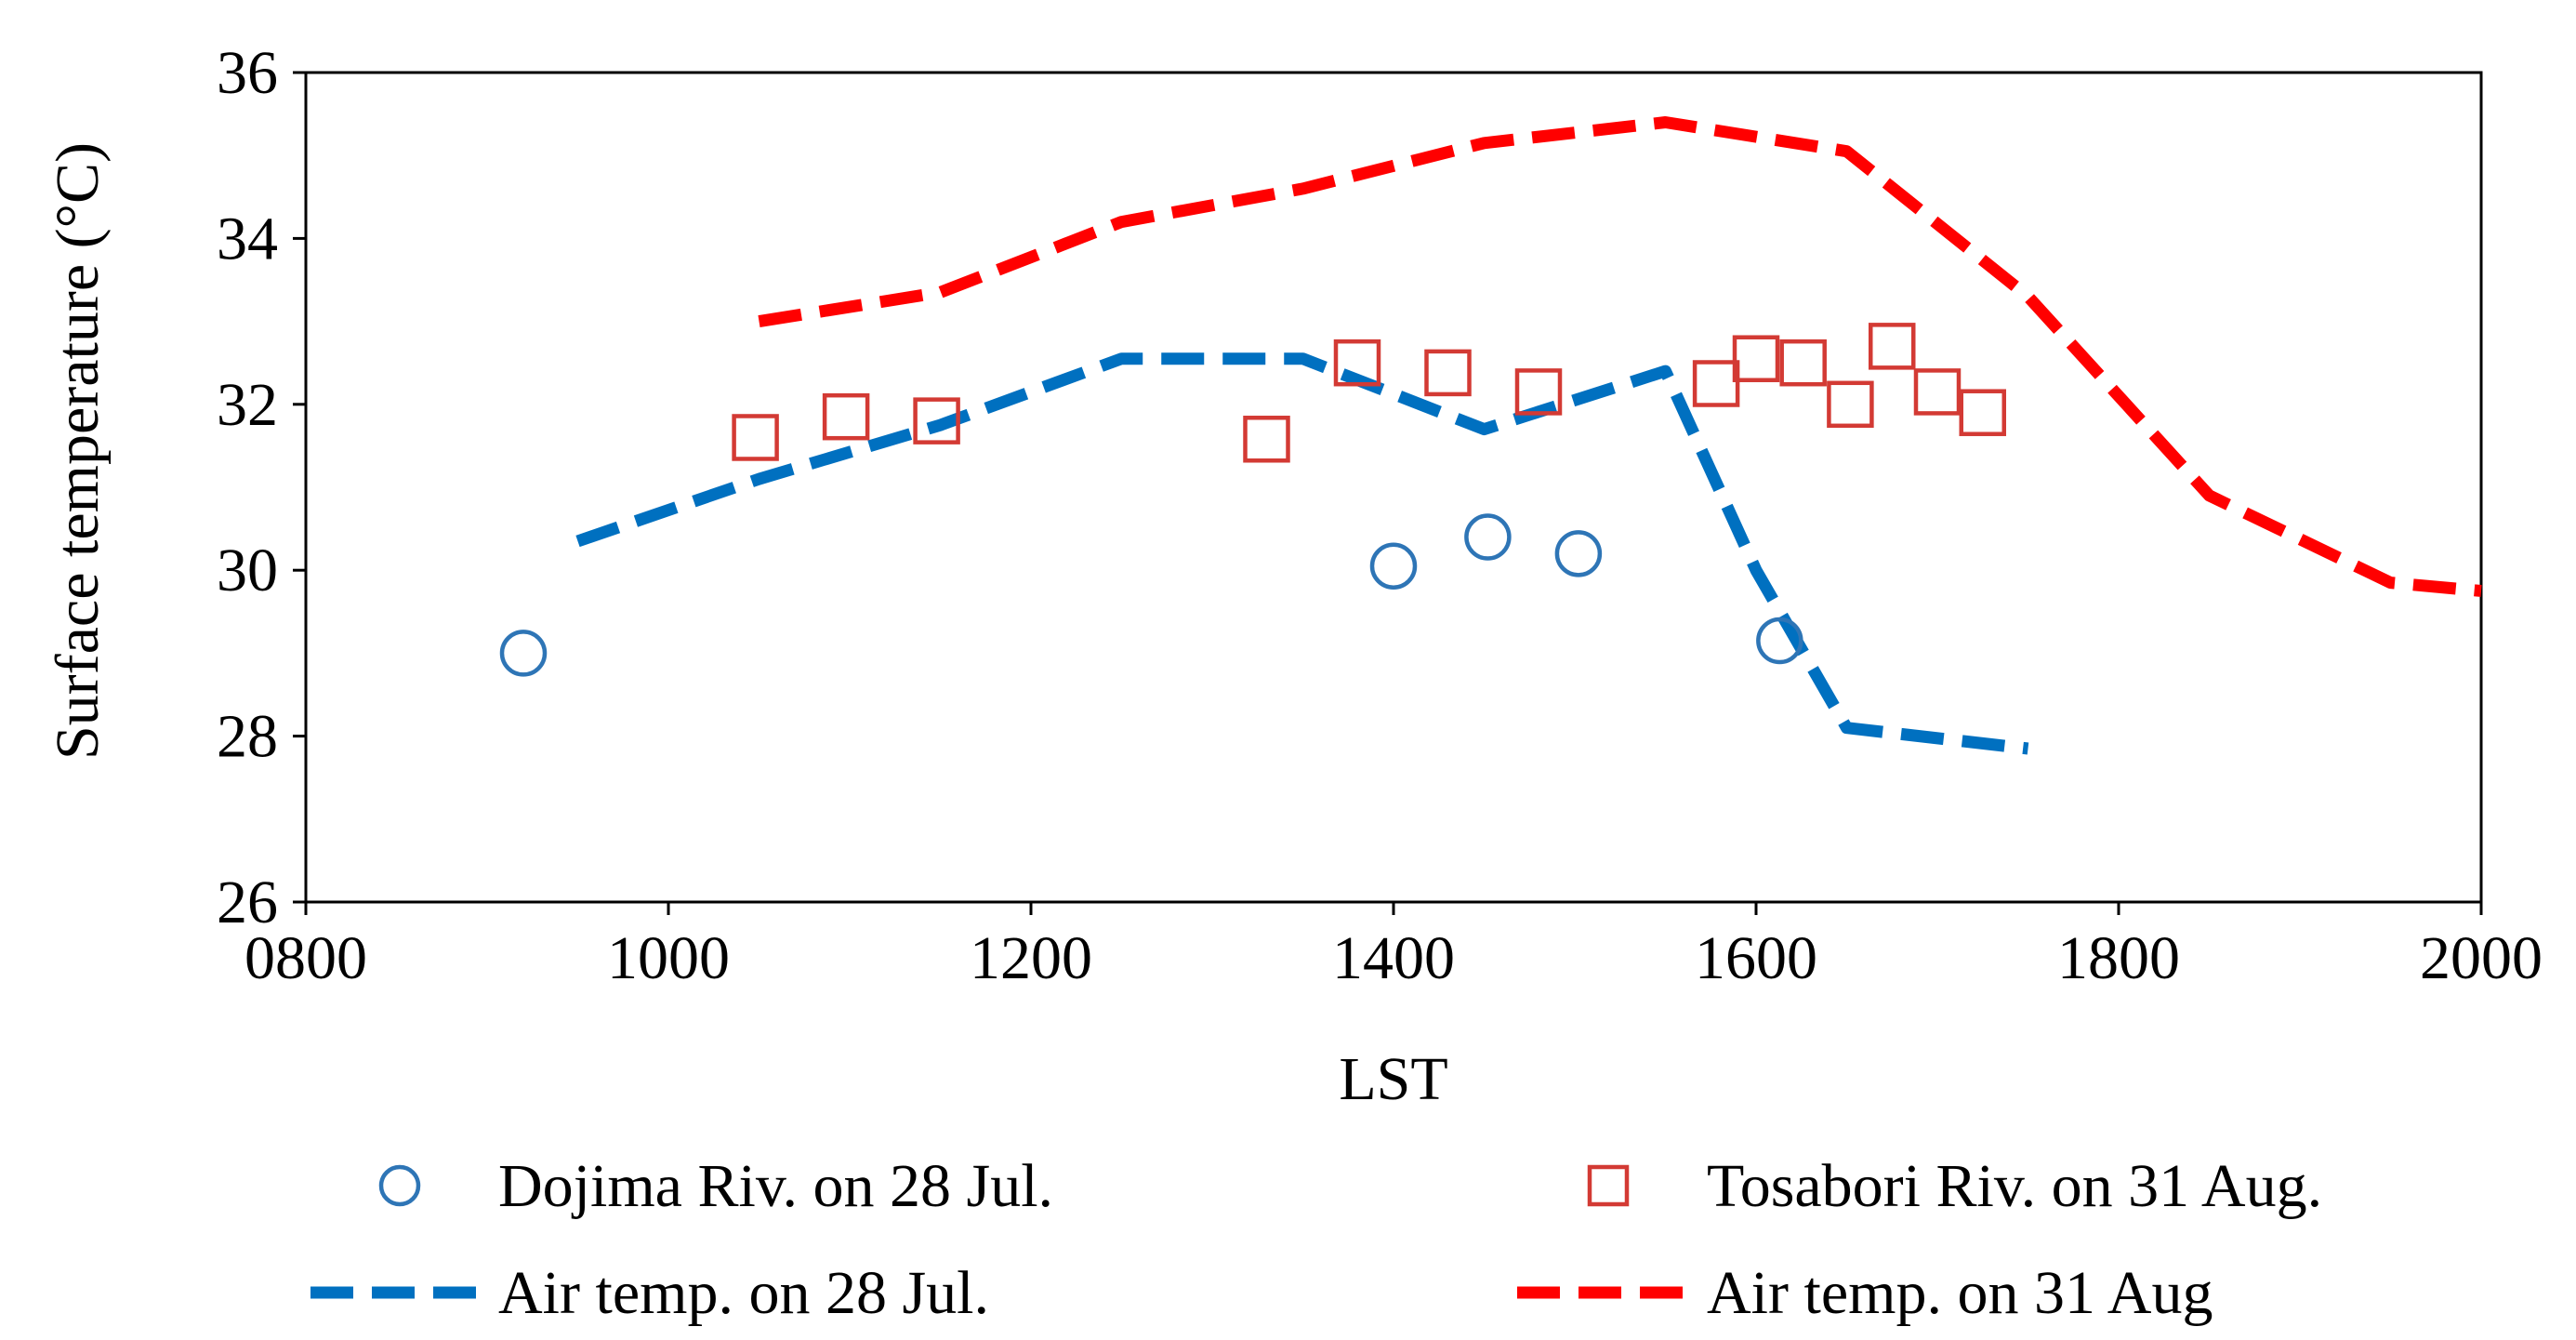  Describe the element at coordinates (775, 1186) in the screenshot. I see `legend-label-dojima: Dojima Riv. on 28 Jul.` at that location.